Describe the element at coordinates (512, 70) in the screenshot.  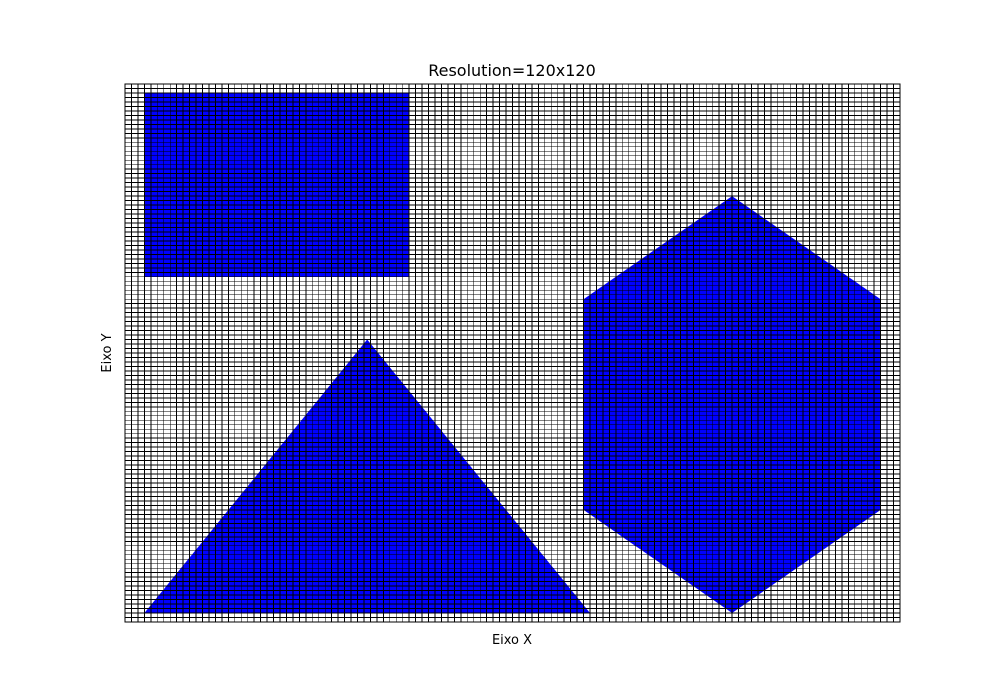
I see `chart-title: Resolution=120x120` at that location.